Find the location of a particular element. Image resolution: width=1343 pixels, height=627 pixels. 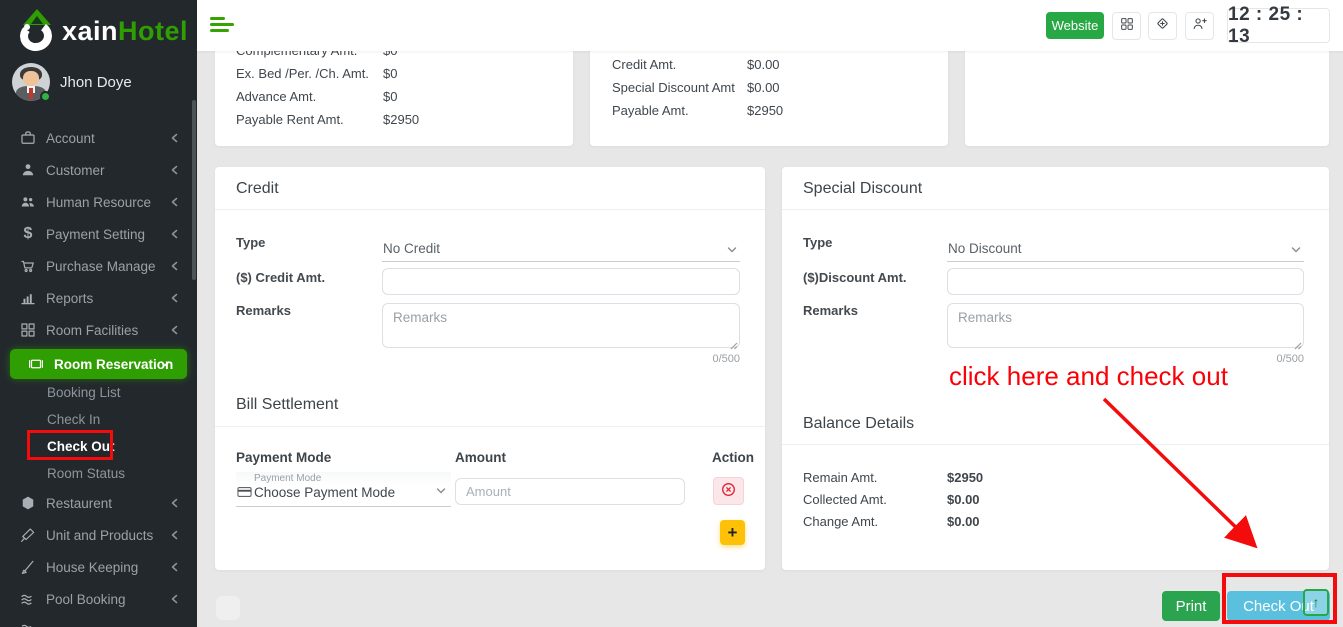

brand-logo: xainHotel is located at coordinates (101, 31).